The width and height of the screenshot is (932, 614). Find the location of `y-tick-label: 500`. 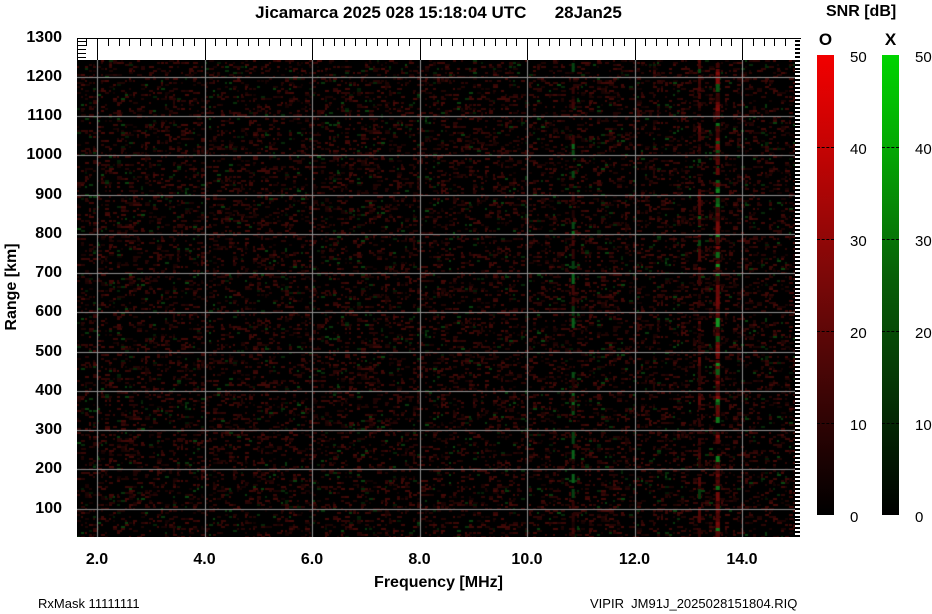

y-tick-label: 500 is located at coordinates (48, 351).